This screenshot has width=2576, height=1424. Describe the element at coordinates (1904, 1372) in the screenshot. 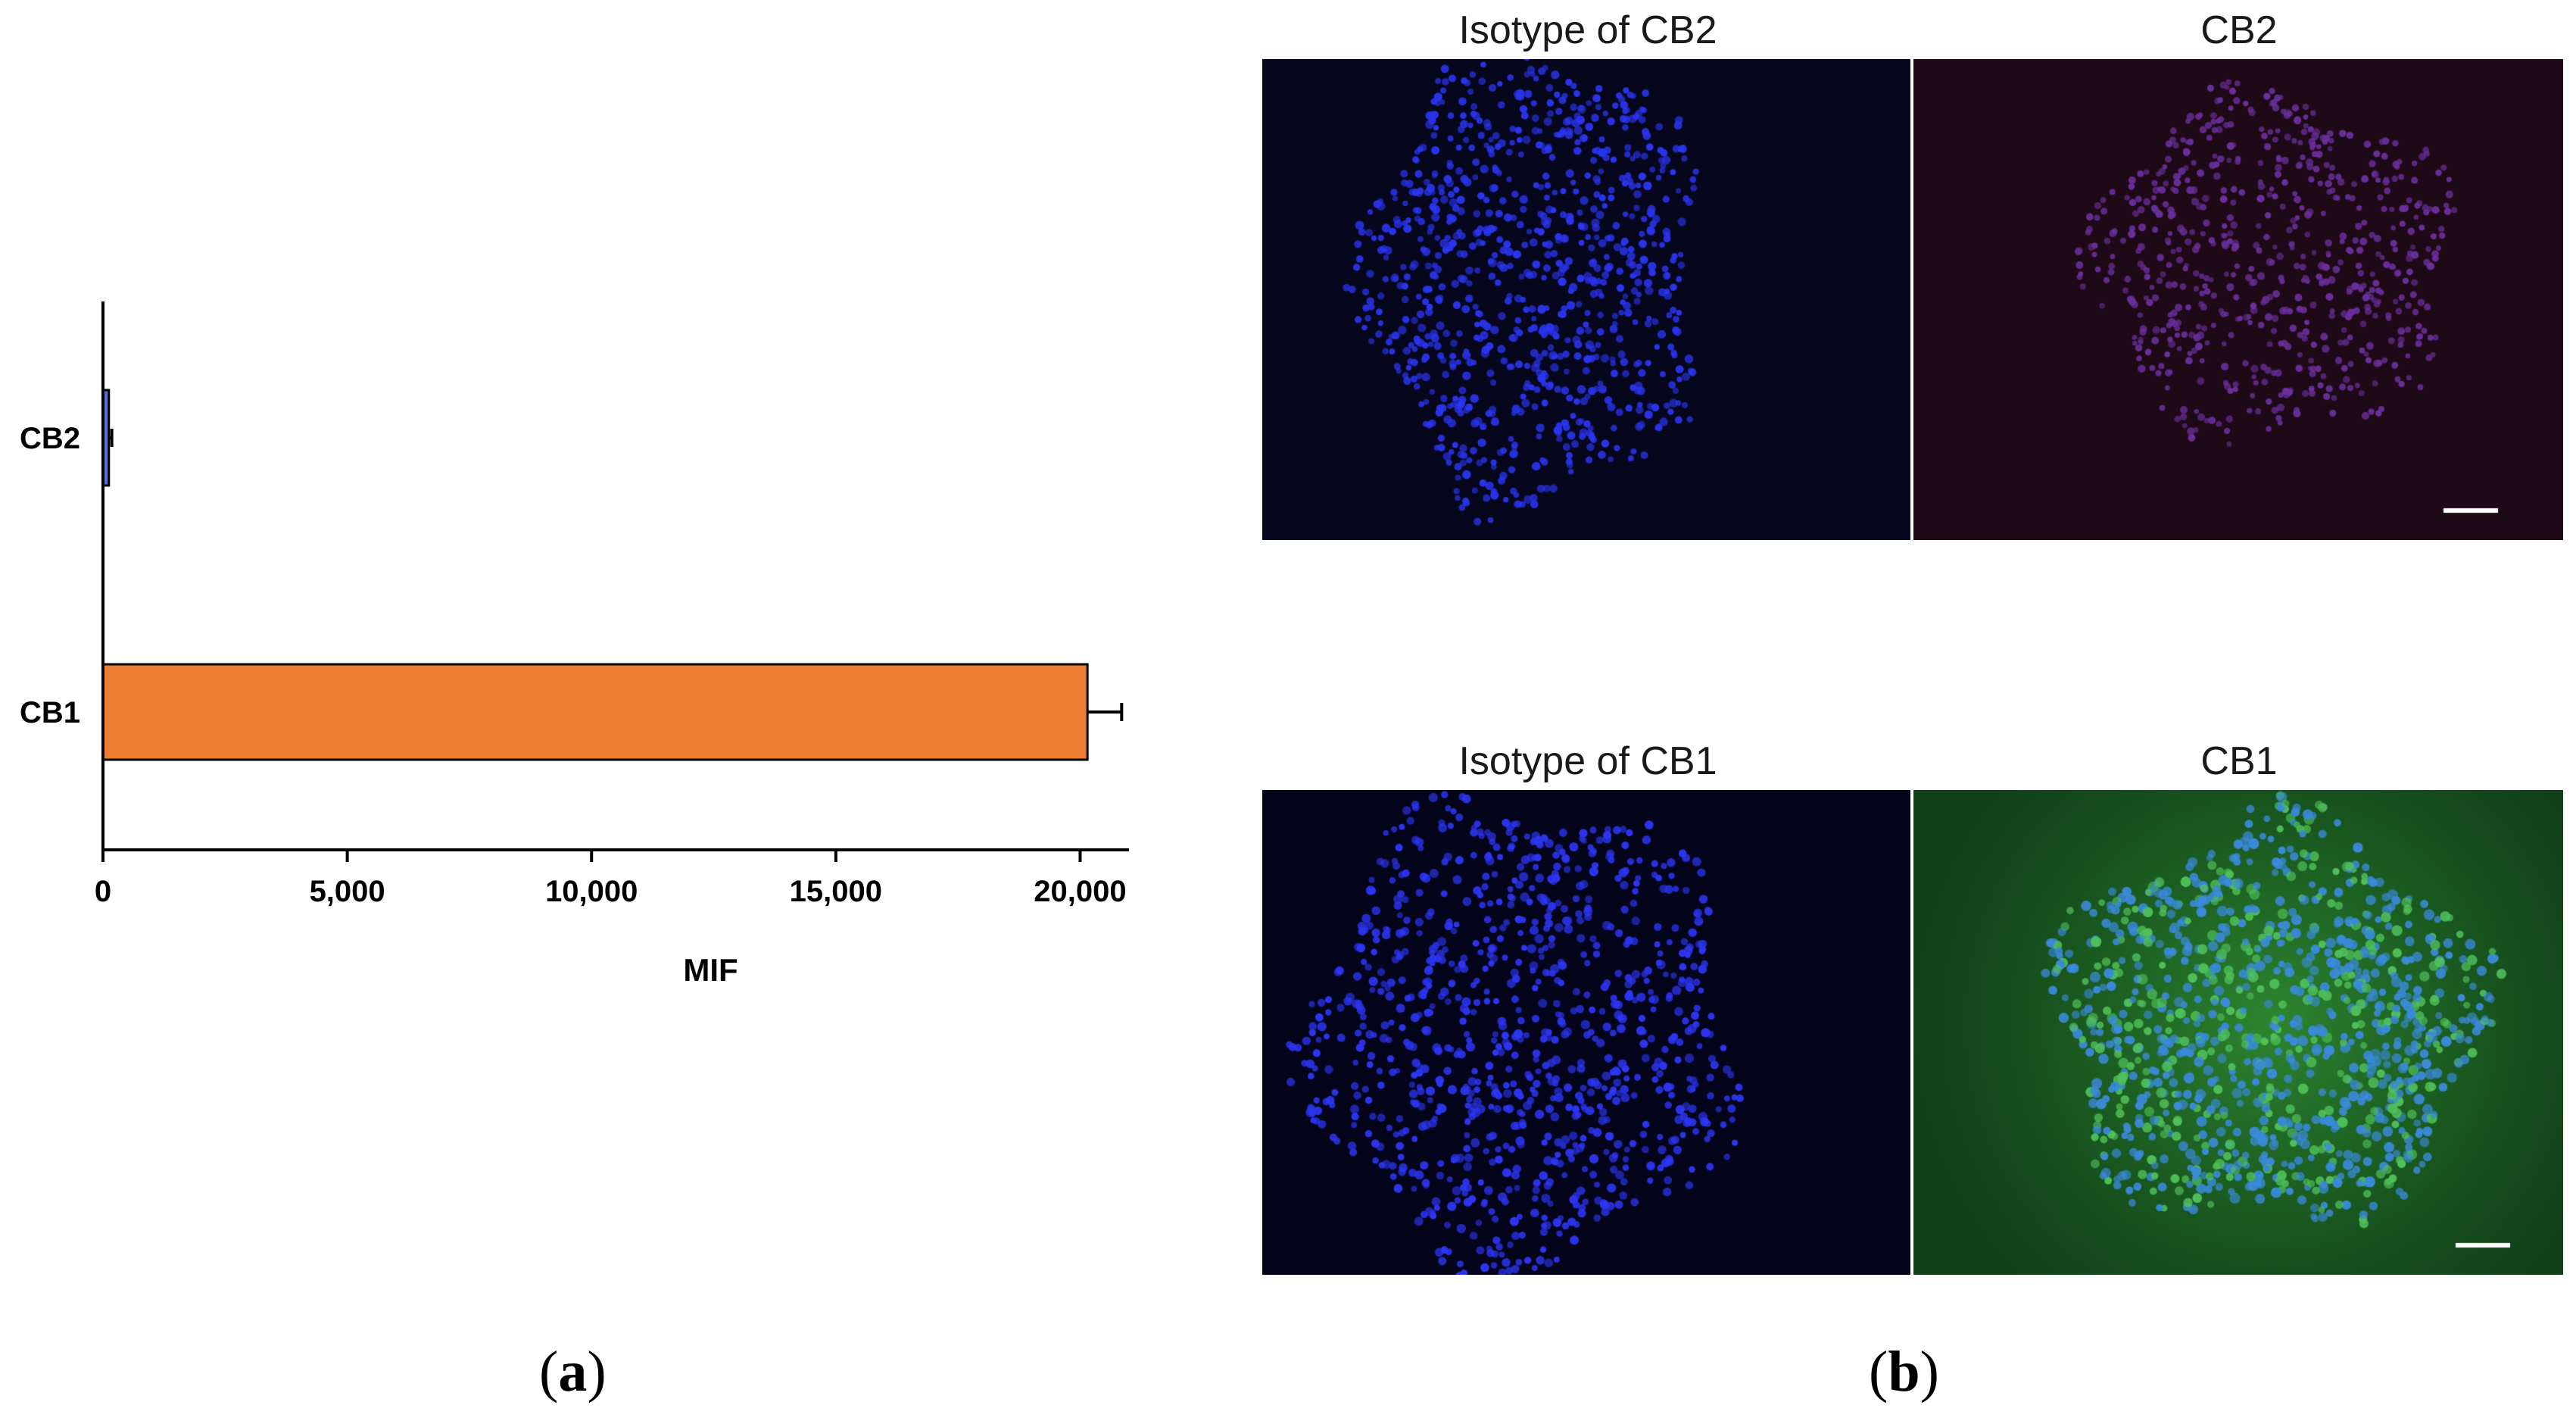

I see `panel-b-label: (b)` at that location.